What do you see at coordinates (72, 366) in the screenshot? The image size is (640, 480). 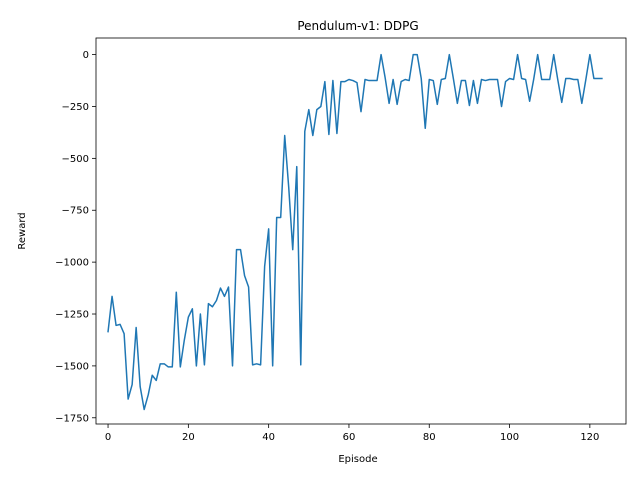 I see `y-tick-label: −1500` at bounding box center [72, 366].